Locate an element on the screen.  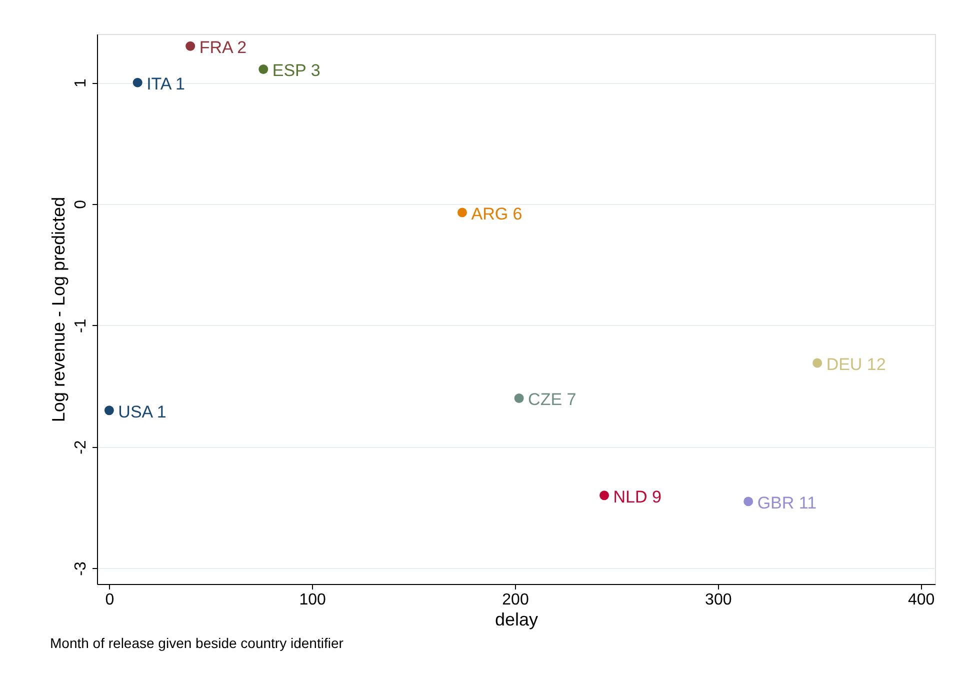
y-tick-label: -2 is located at coordinates (81, 447).